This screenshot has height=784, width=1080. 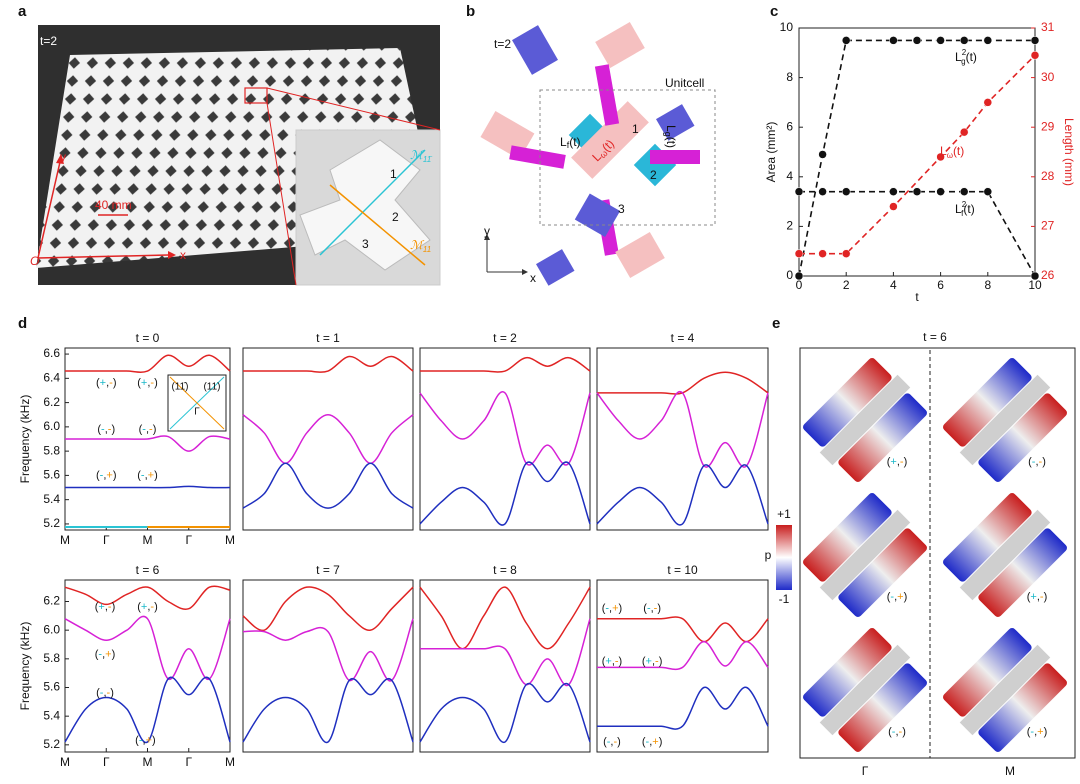 I want to click on x-tick-label: Γ, so click(x=106, y=540).